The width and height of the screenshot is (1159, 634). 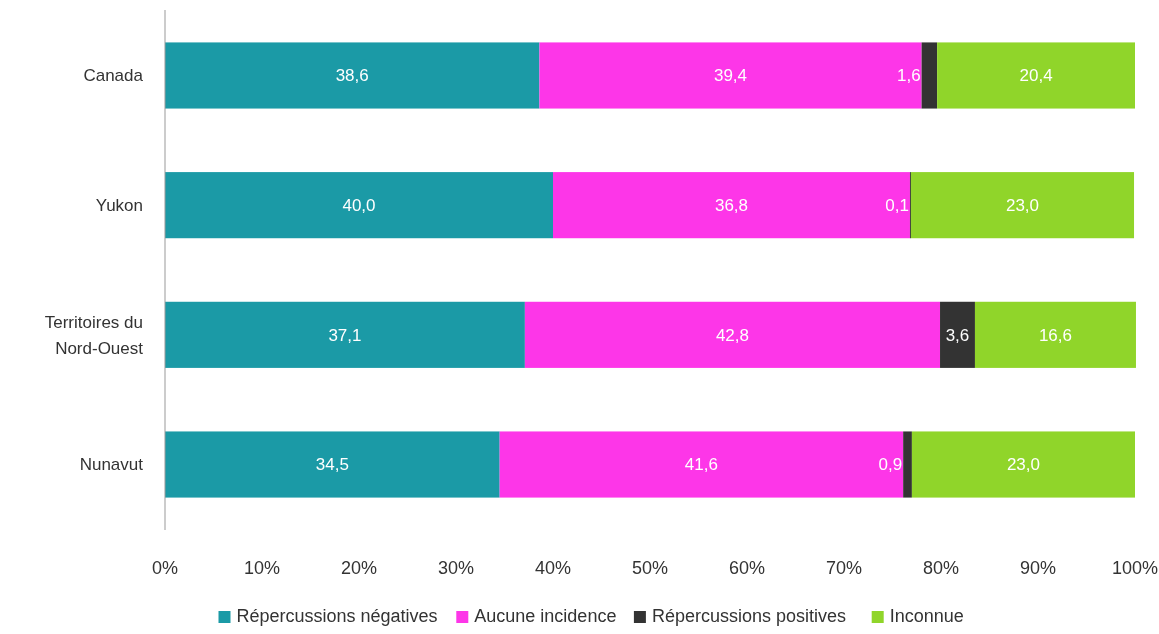 I want to click on data-label: 0,9, so click(x=890, y=465).